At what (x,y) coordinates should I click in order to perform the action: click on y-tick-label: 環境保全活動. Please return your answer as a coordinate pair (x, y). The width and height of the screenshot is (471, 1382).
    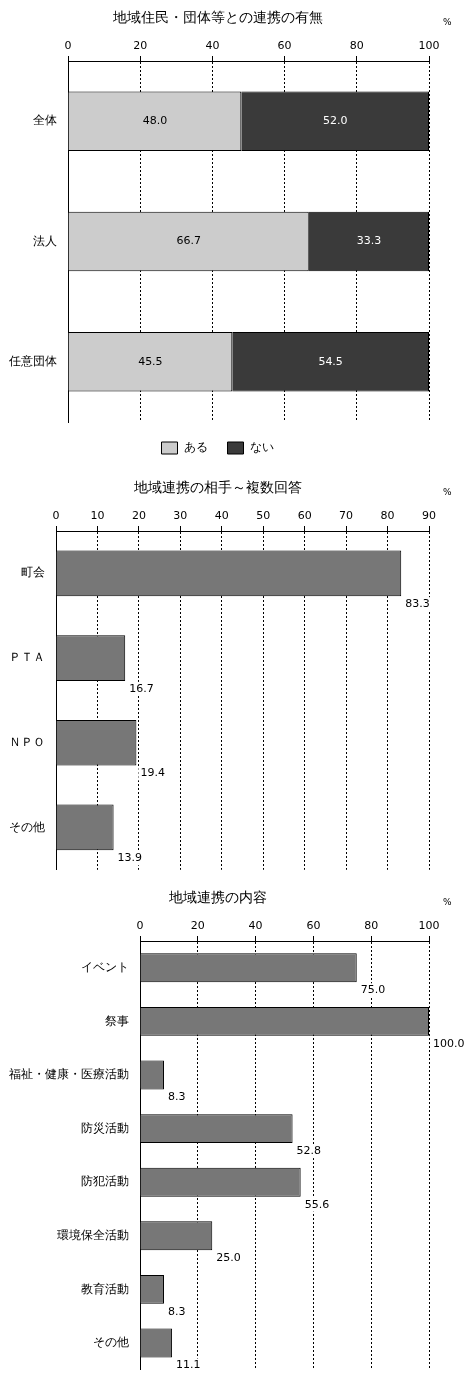
    Looking at the image, I should click on (93, 1234).